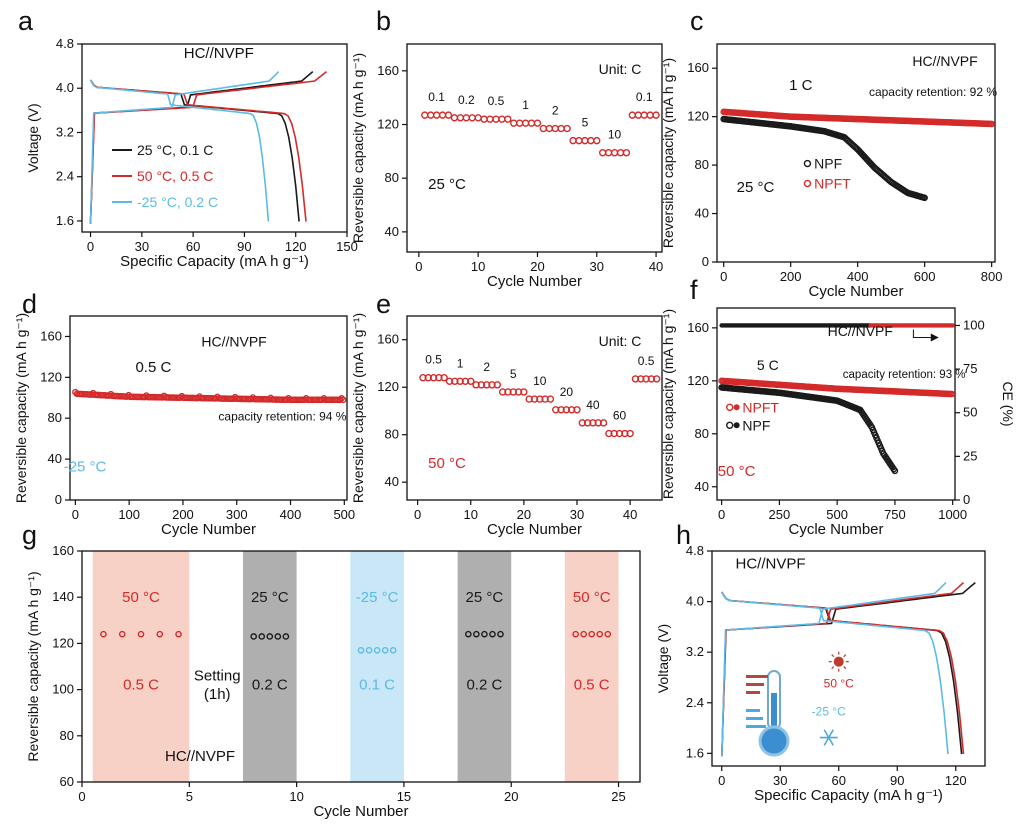  Describe the element at coordinates (141, 597) in the screenshot. I see `segment-temperature: 50 °C` at that location.